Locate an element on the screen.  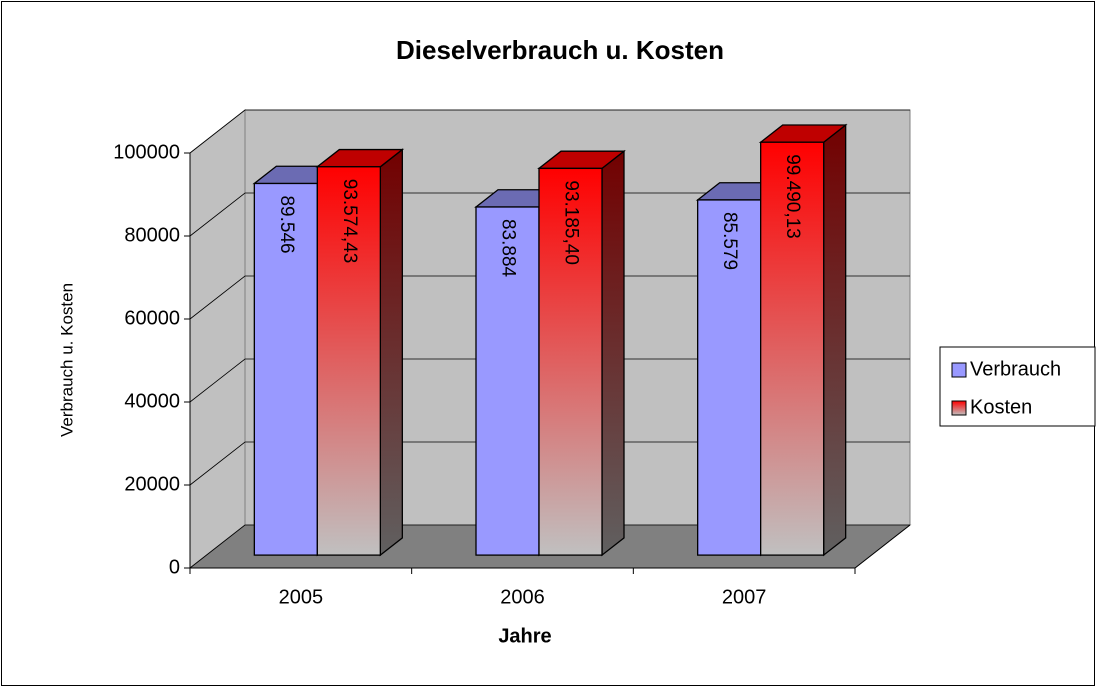
data-label: 89.546 is located at coordinates (286, 224).